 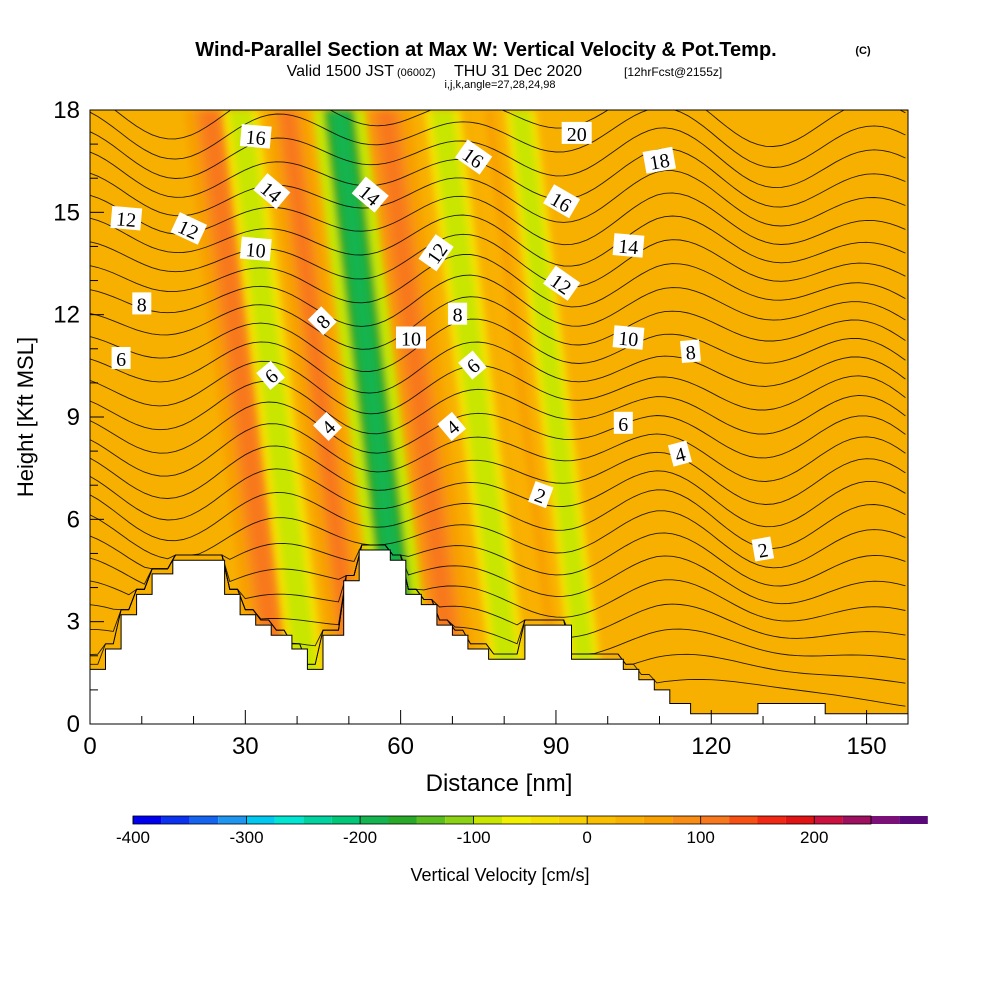 What do you see at coordinates (73, 519) in the screenshot?
I see `y-tick-label: 6` at bounding box center [73, 519].